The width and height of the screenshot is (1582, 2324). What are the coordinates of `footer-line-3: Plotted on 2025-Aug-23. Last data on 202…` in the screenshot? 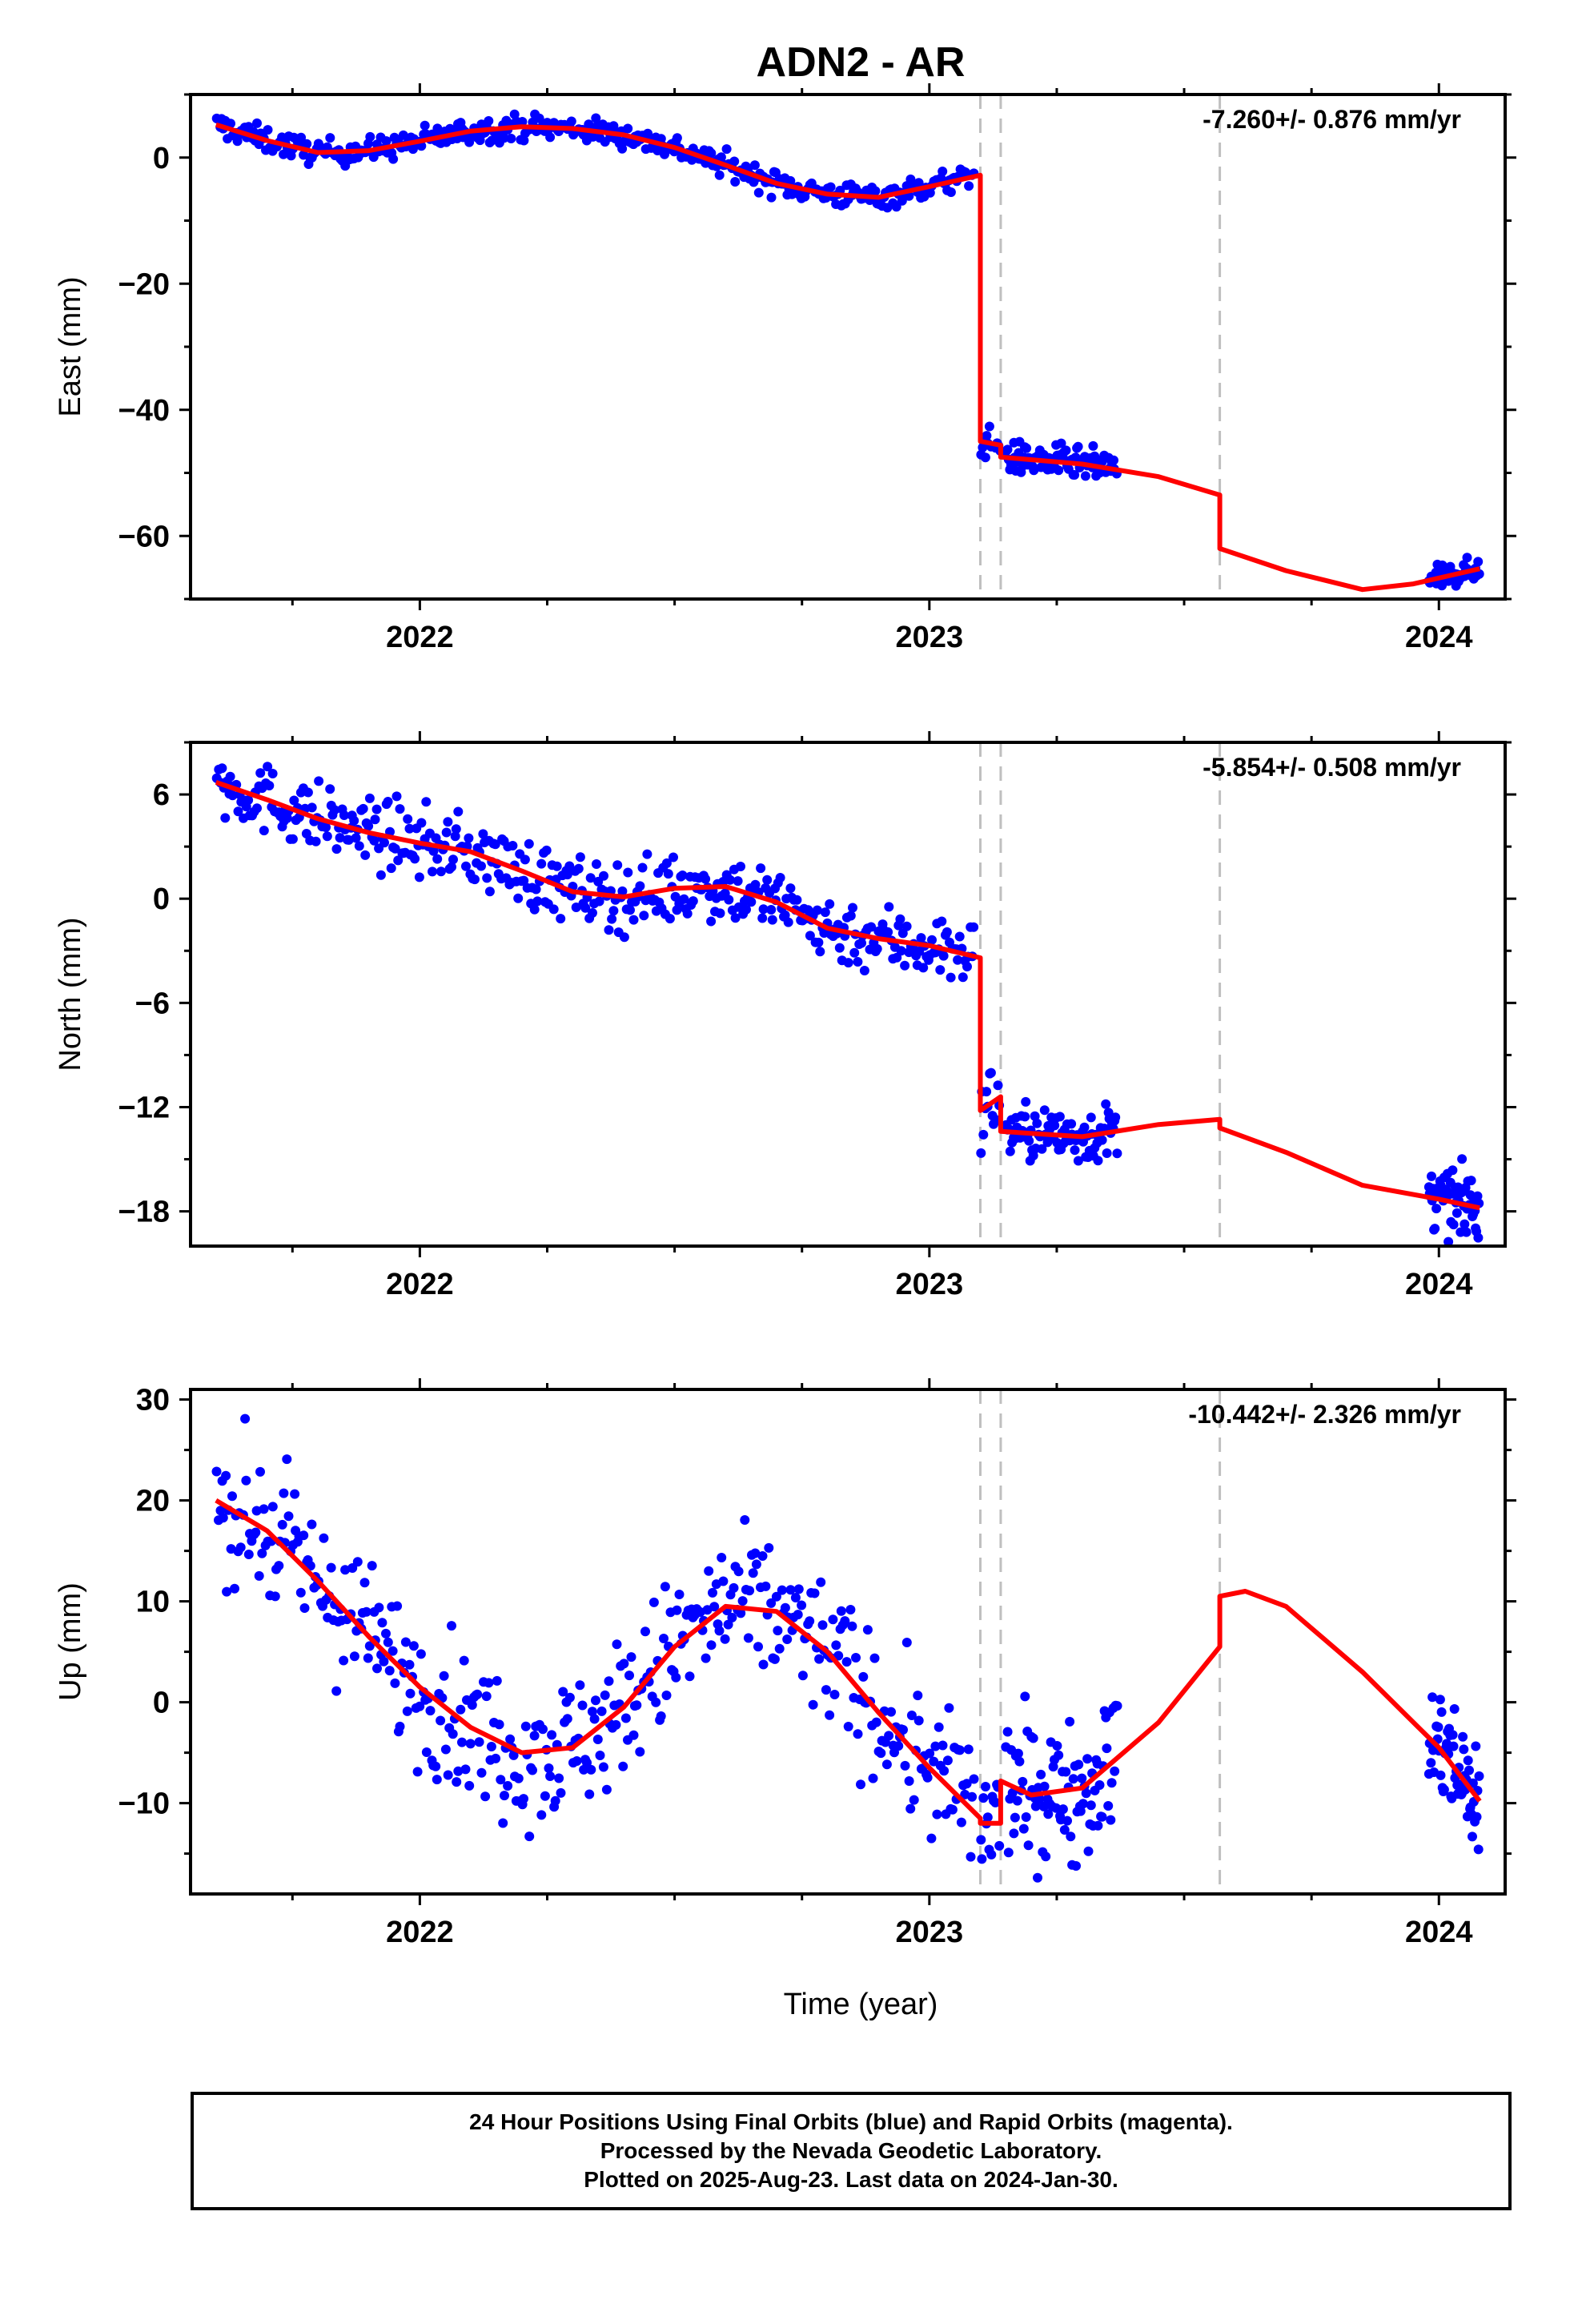 It's located at (851, 2179).